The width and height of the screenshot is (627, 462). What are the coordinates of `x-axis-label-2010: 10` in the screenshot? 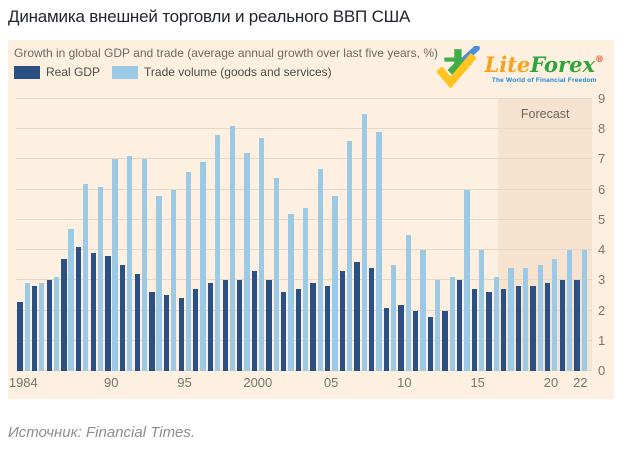 It's located at (404, 382).